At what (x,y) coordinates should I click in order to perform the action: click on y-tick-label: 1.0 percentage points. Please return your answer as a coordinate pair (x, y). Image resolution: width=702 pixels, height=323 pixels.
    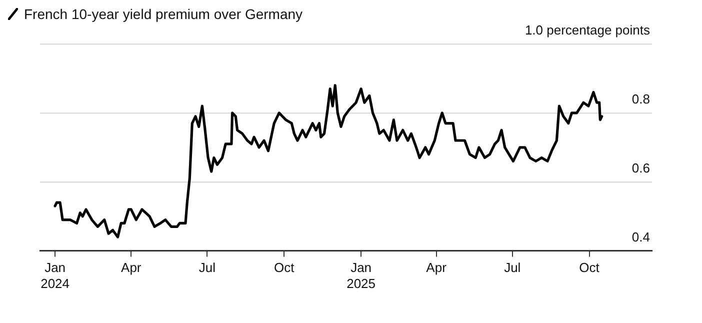
    Looking at the image, I should click on (587, 30).